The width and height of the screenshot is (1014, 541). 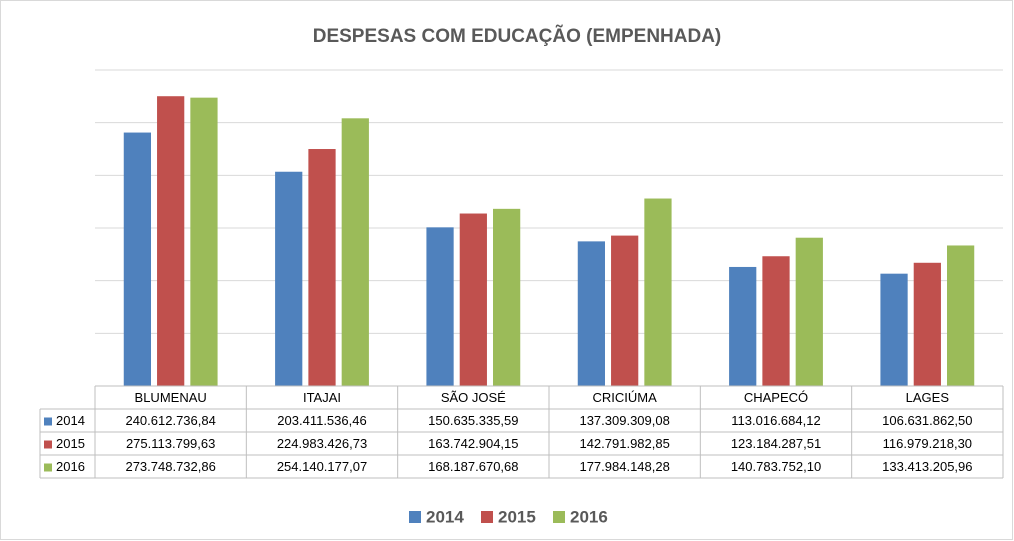 I want to click on chart-title: DESPESAS COM EDUCAÇÃO (EMPENHADA), so click(x=517, y=36).